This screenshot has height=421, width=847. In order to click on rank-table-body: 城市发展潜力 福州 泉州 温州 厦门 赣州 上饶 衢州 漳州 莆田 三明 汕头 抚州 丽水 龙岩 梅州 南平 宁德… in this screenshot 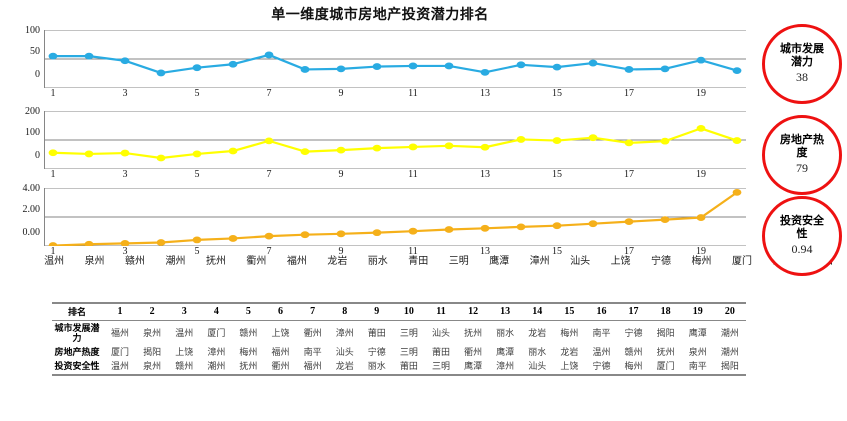, I will do `click(399, 348)`.